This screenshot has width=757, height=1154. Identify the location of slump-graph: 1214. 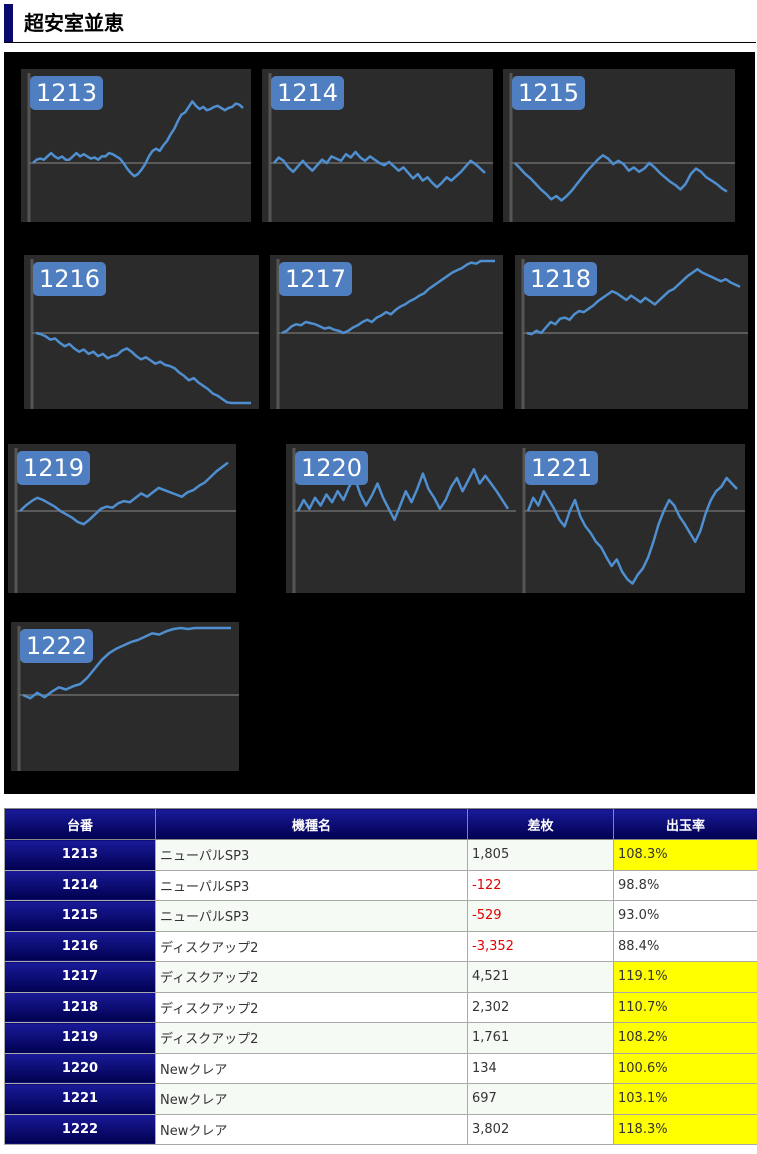
(377, 145).